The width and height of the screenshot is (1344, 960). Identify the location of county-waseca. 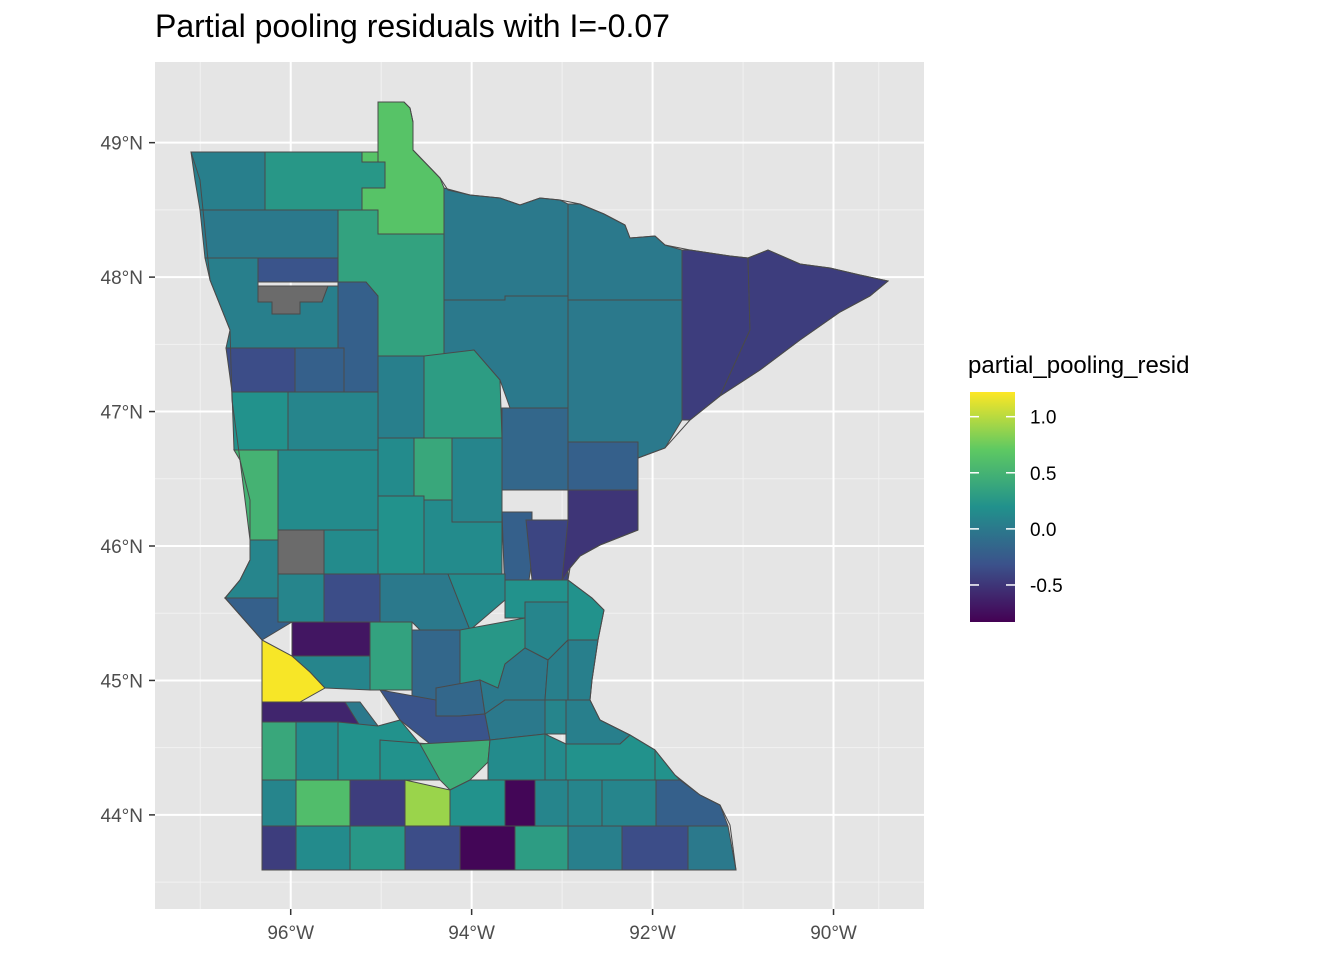
(520, 803).